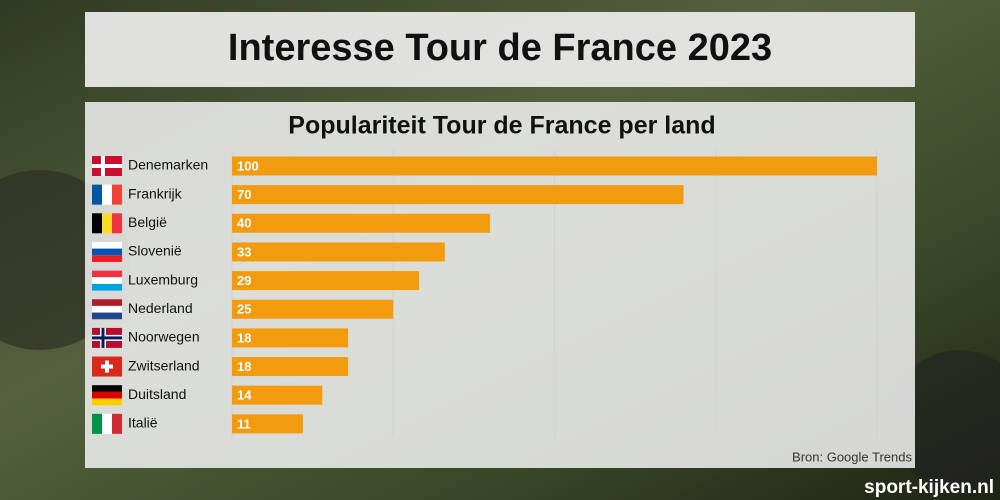 The image size is (1000, 500). Describe the element at coordinates (244, 309) in the screenshot. I see `value-label: 25` at that location.